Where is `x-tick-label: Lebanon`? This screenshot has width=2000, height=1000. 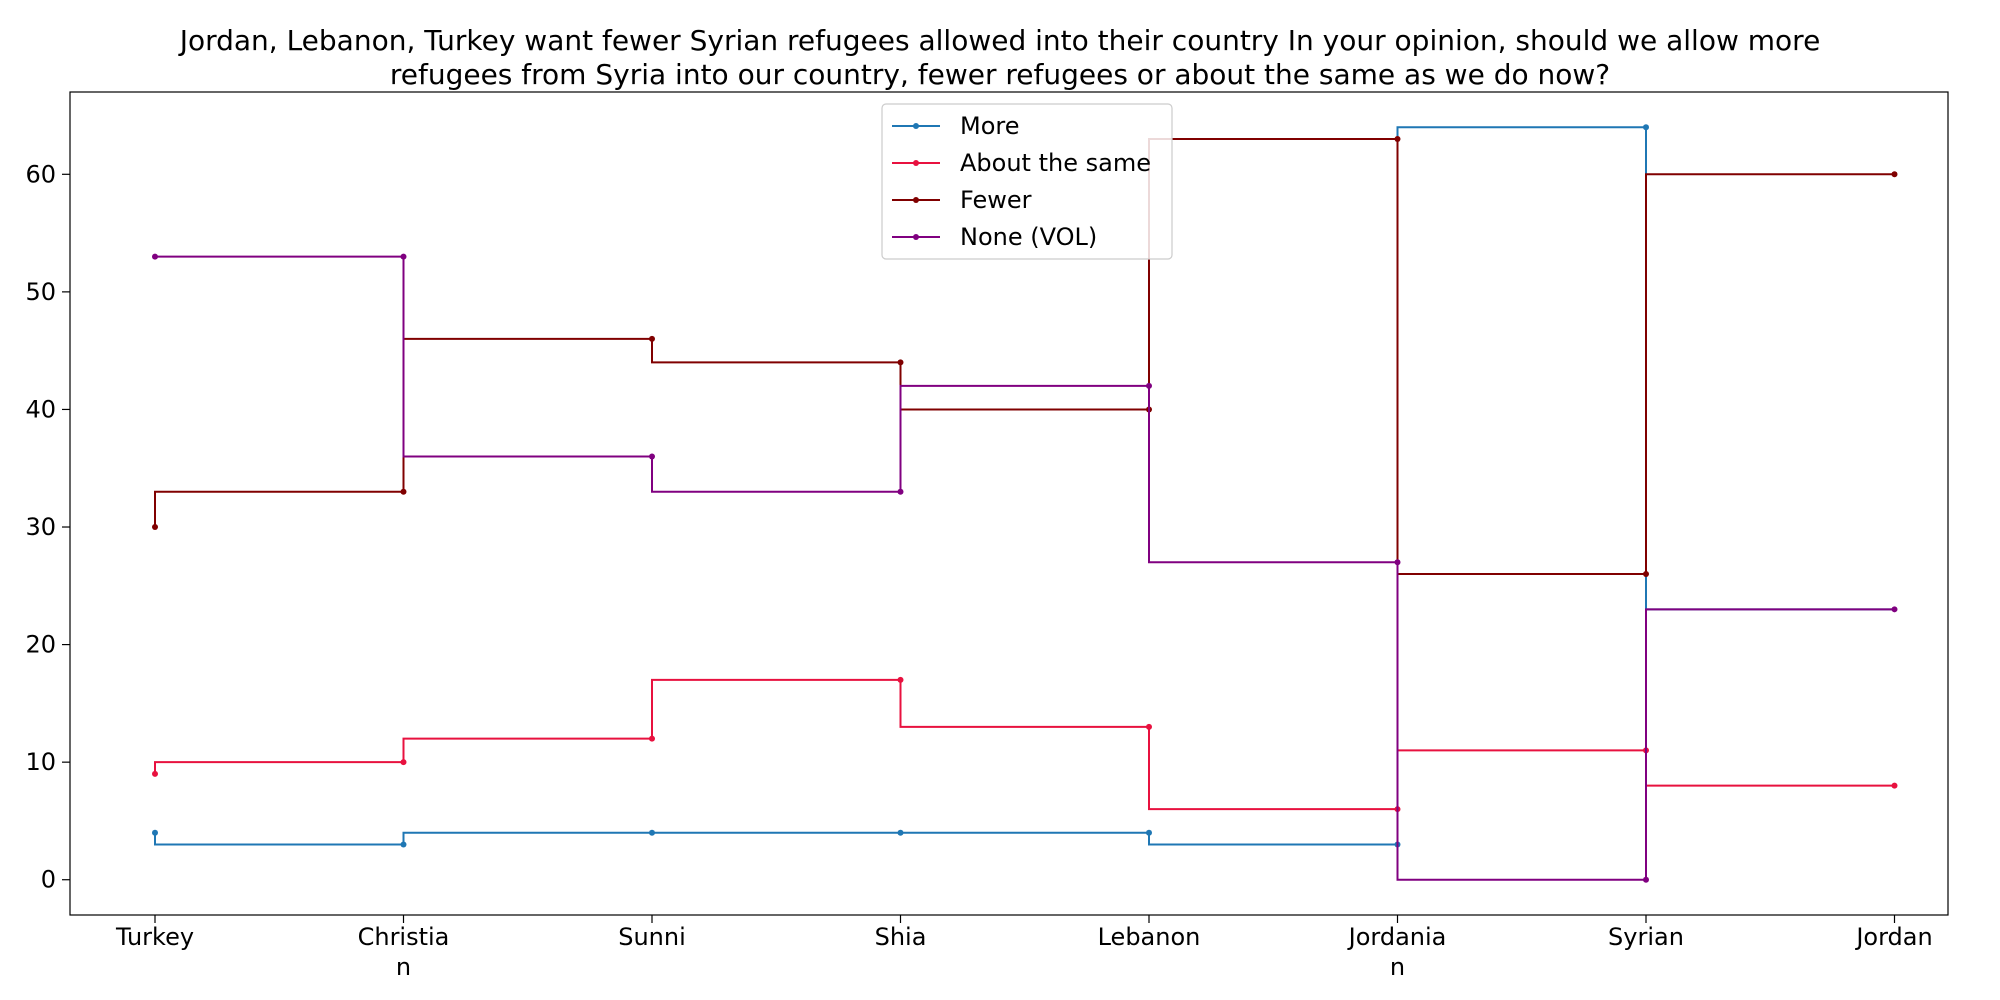 x-tick-label: Lebanon is located at coordinates (1149, 937).